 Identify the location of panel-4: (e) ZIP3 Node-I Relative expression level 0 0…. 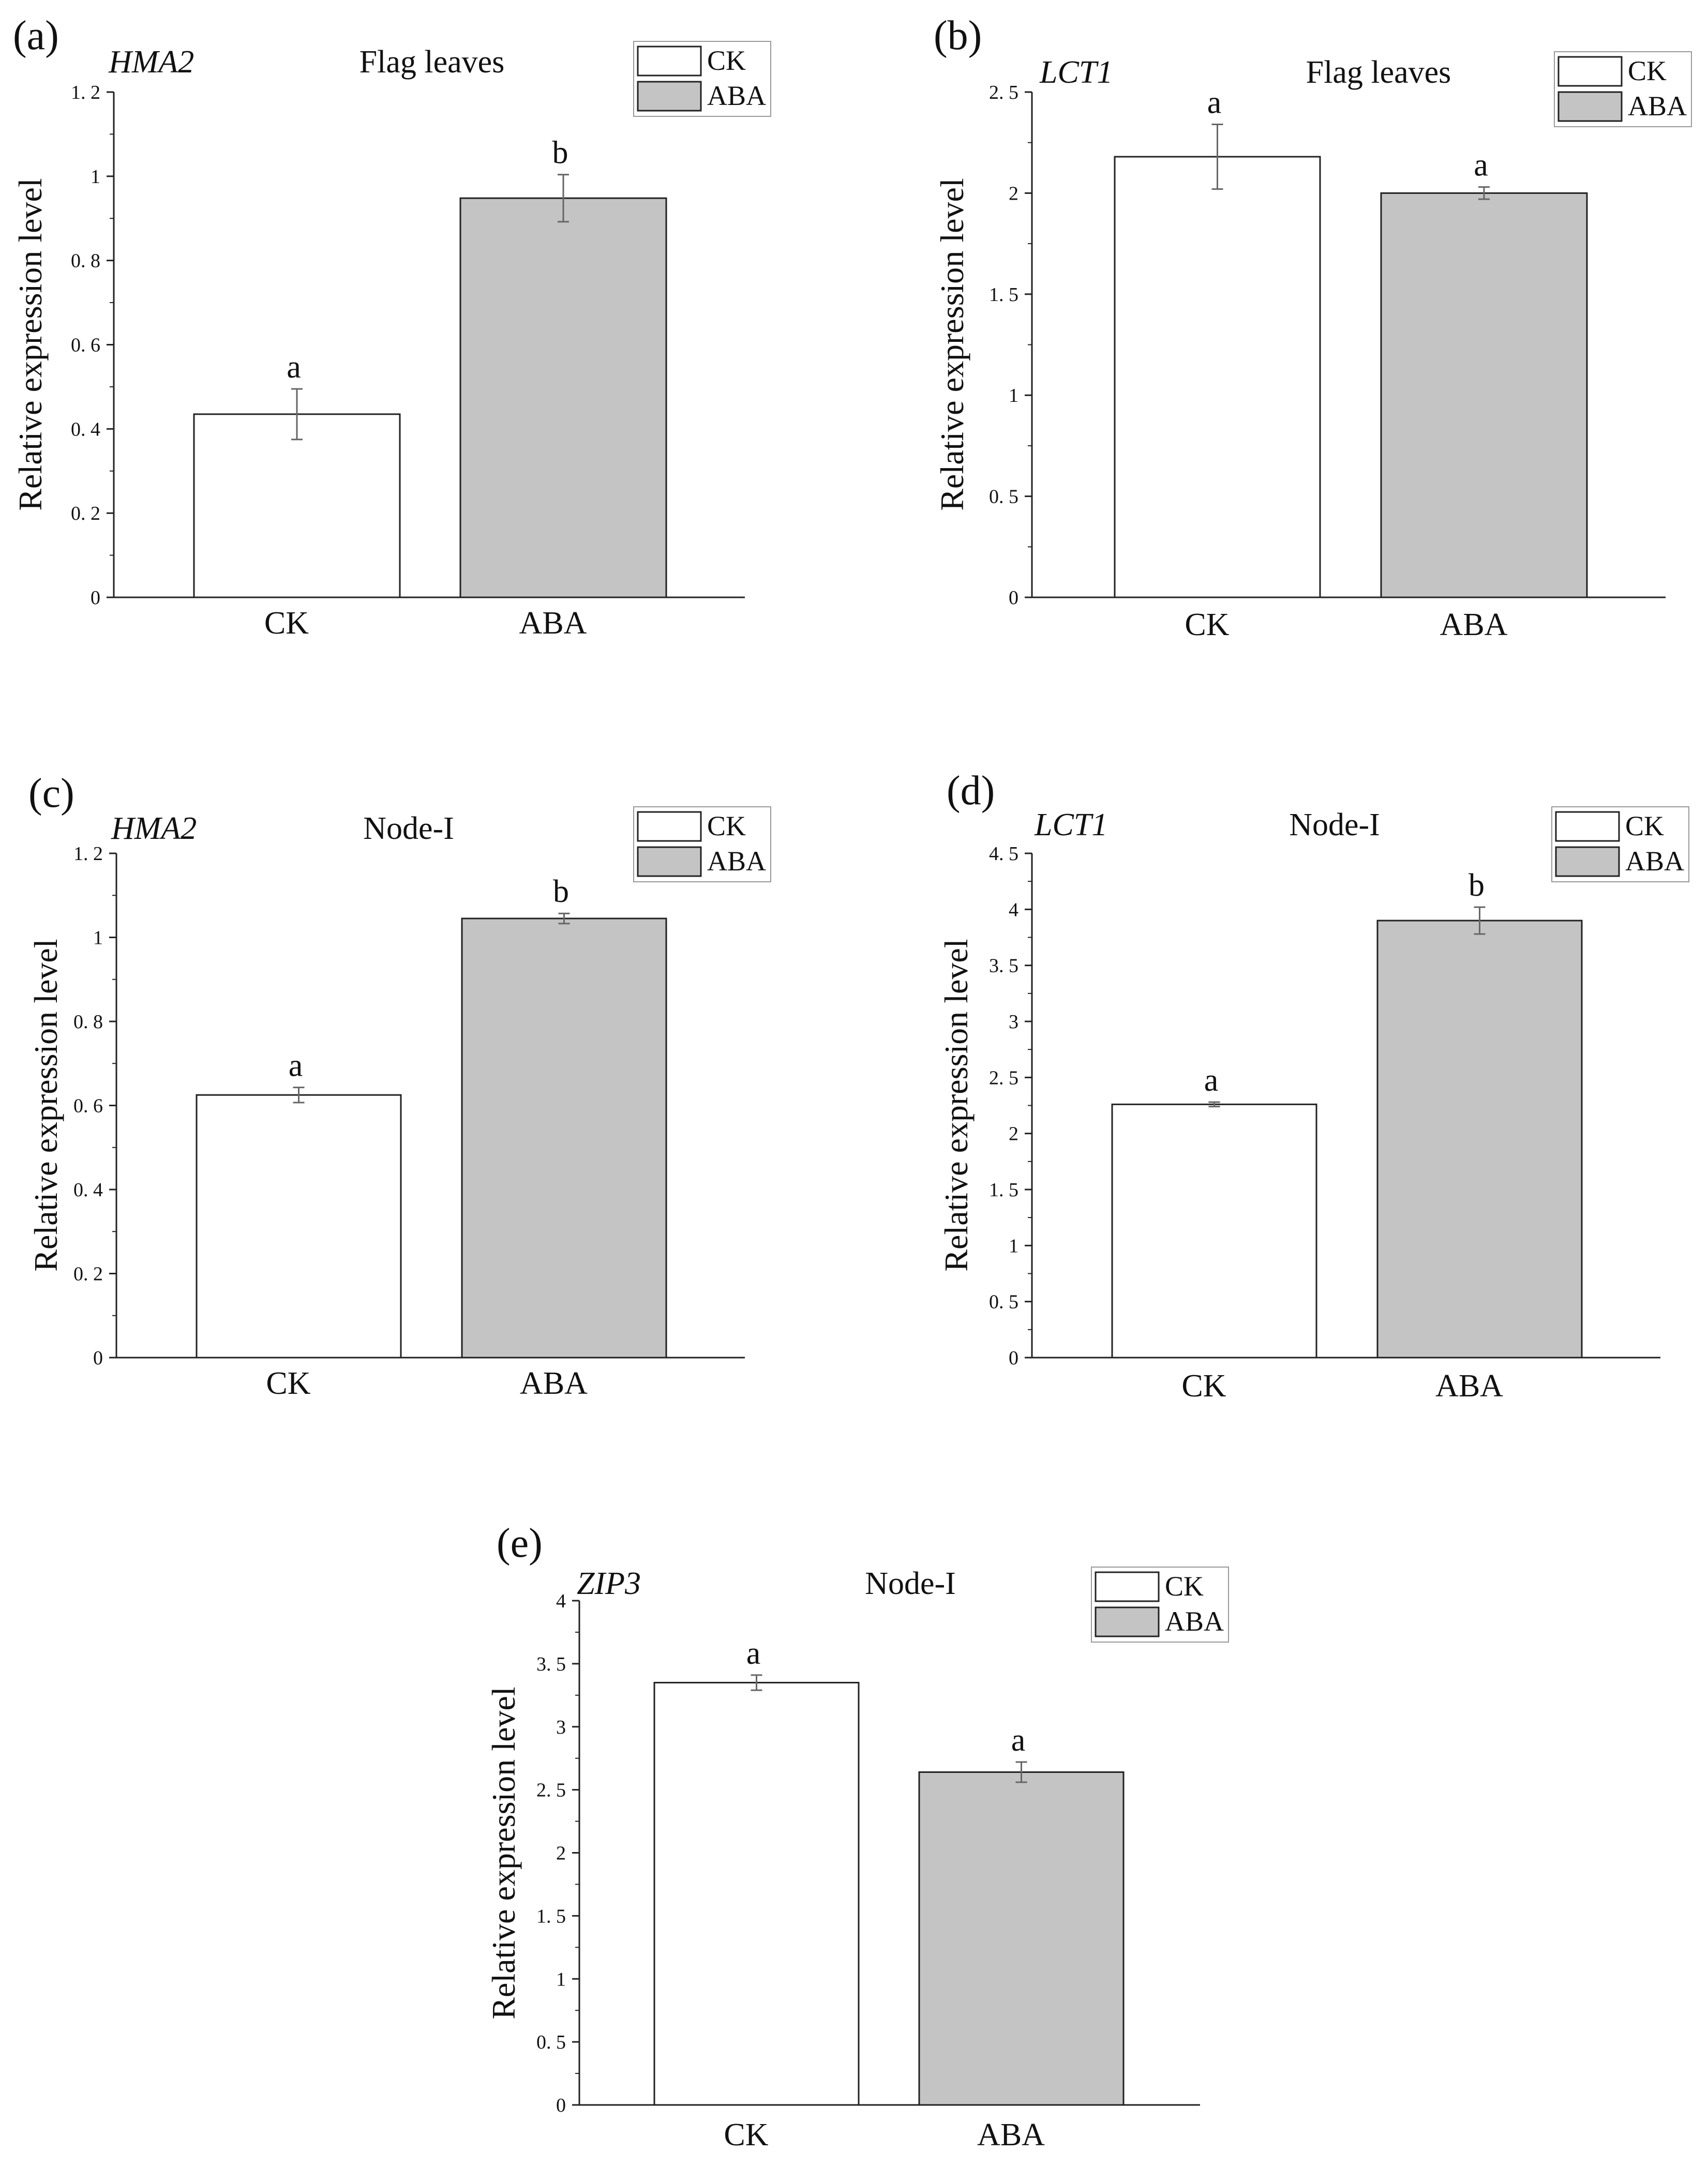
(857, 1837).